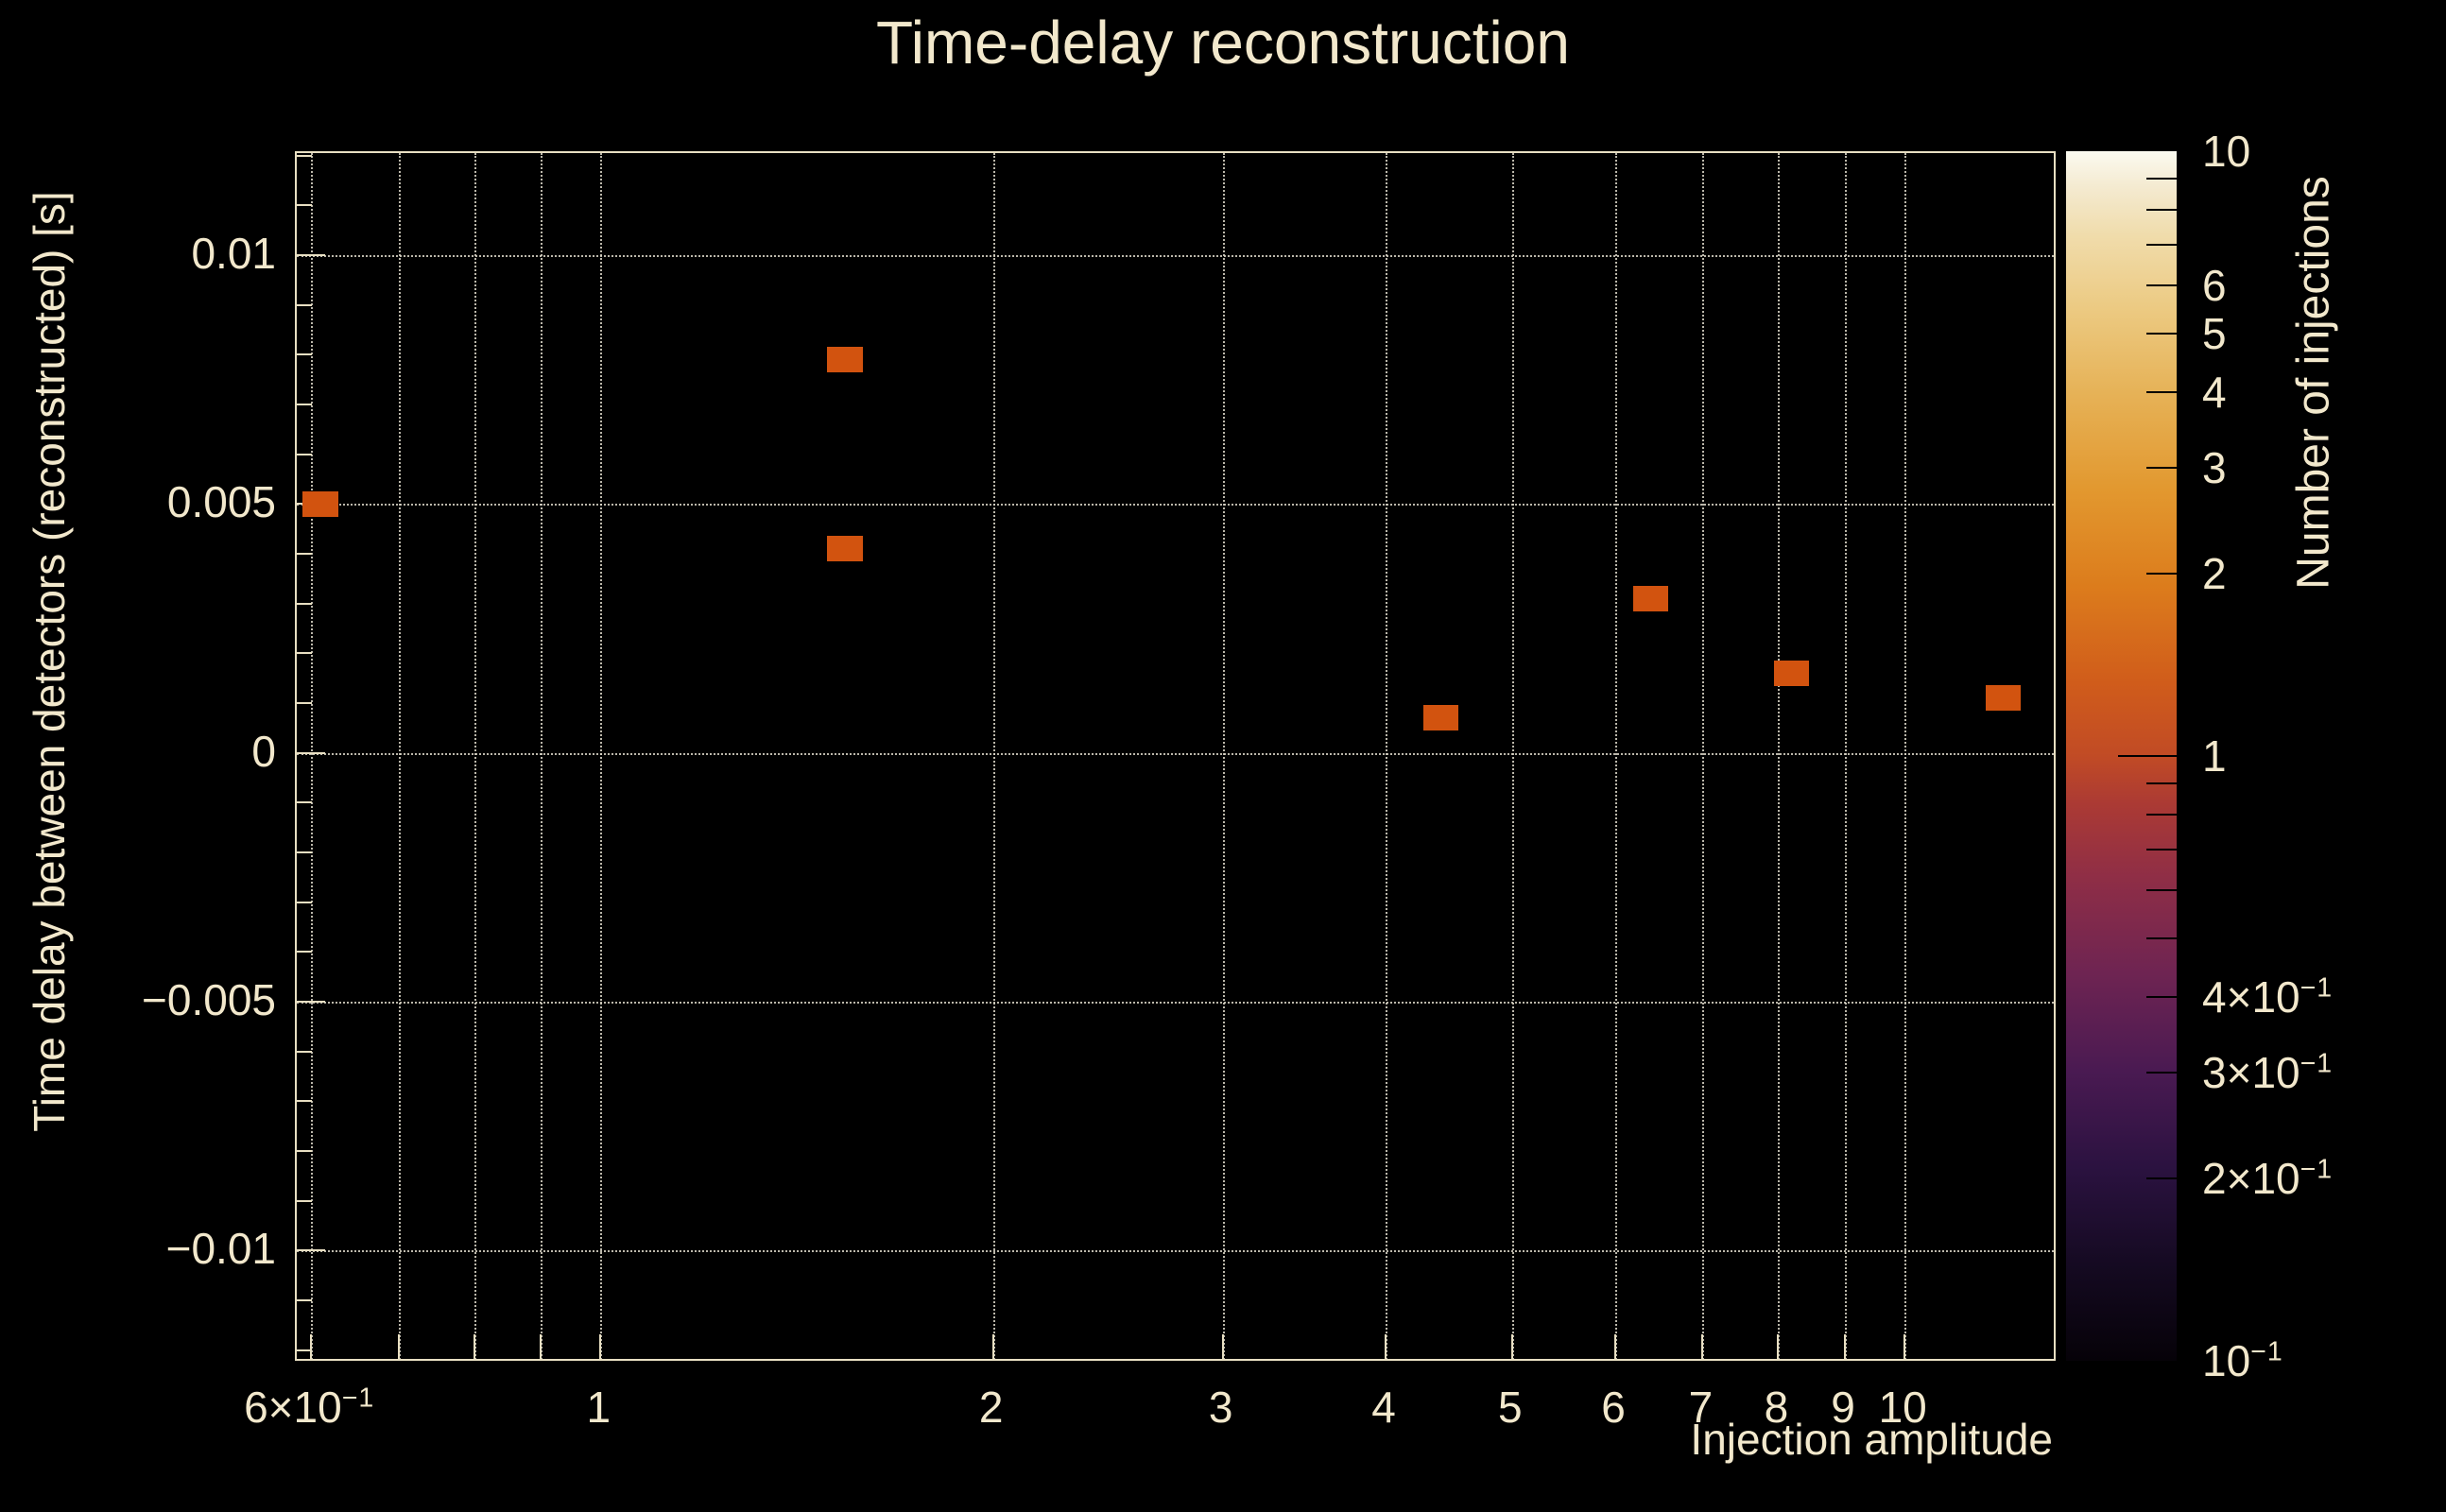 The height and width of the screenshot is (1512, 2446). I want to click on x-tick-label: 8, so click(1776, 1407).